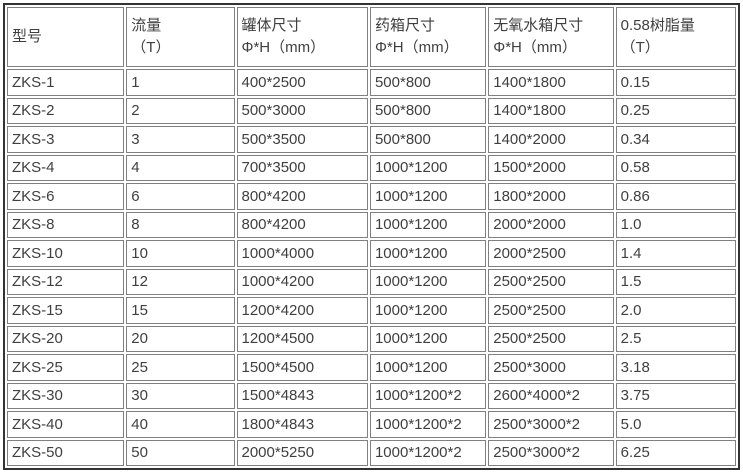 The height and width of the screenshot is (473, 743). What do you see at coordinates (66, 196) in the screenshot?
I see `table-cell: ZKS-6` at bounding box center [66, 196].